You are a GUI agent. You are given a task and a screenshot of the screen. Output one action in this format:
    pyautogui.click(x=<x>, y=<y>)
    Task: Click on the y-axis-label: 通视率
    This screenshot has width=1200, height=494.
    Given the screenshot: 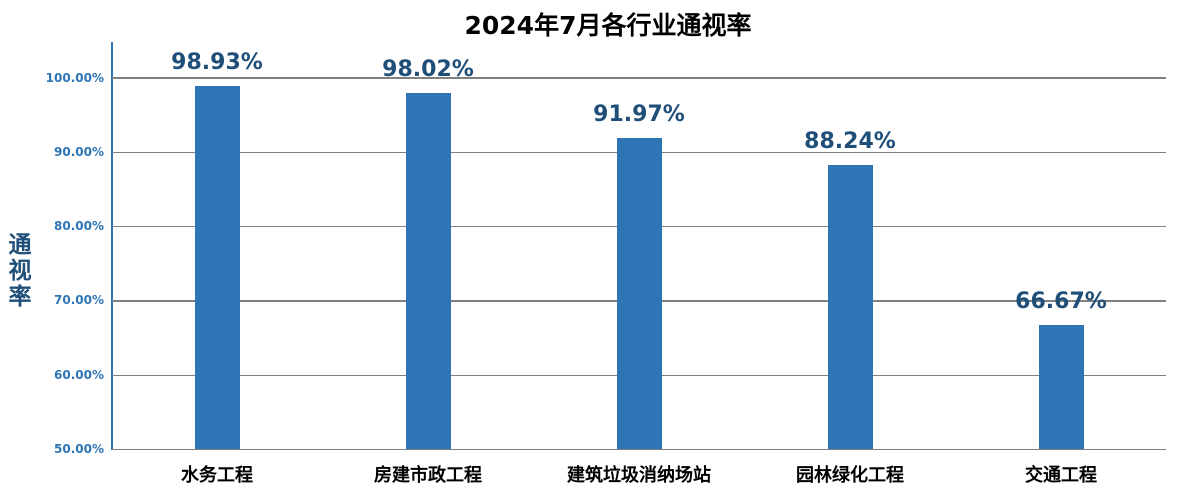 What is the action you would take?
    pyautogui.click(x=20, y=270)
    